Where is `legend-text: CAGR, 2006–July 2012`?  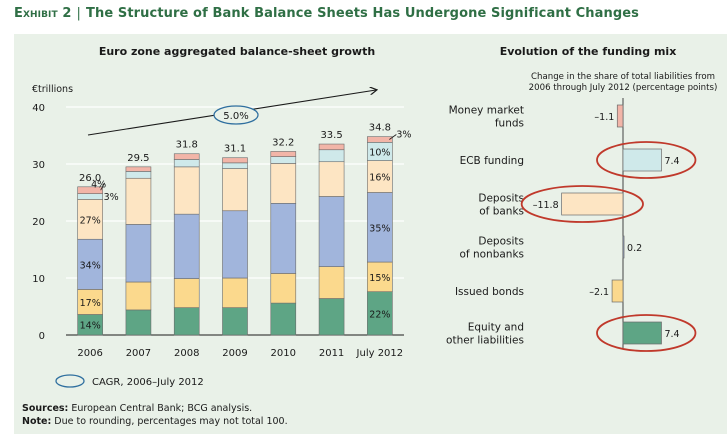
legend-text: CAGR, 2006–July 2012 is located at coordinates (148, 382).